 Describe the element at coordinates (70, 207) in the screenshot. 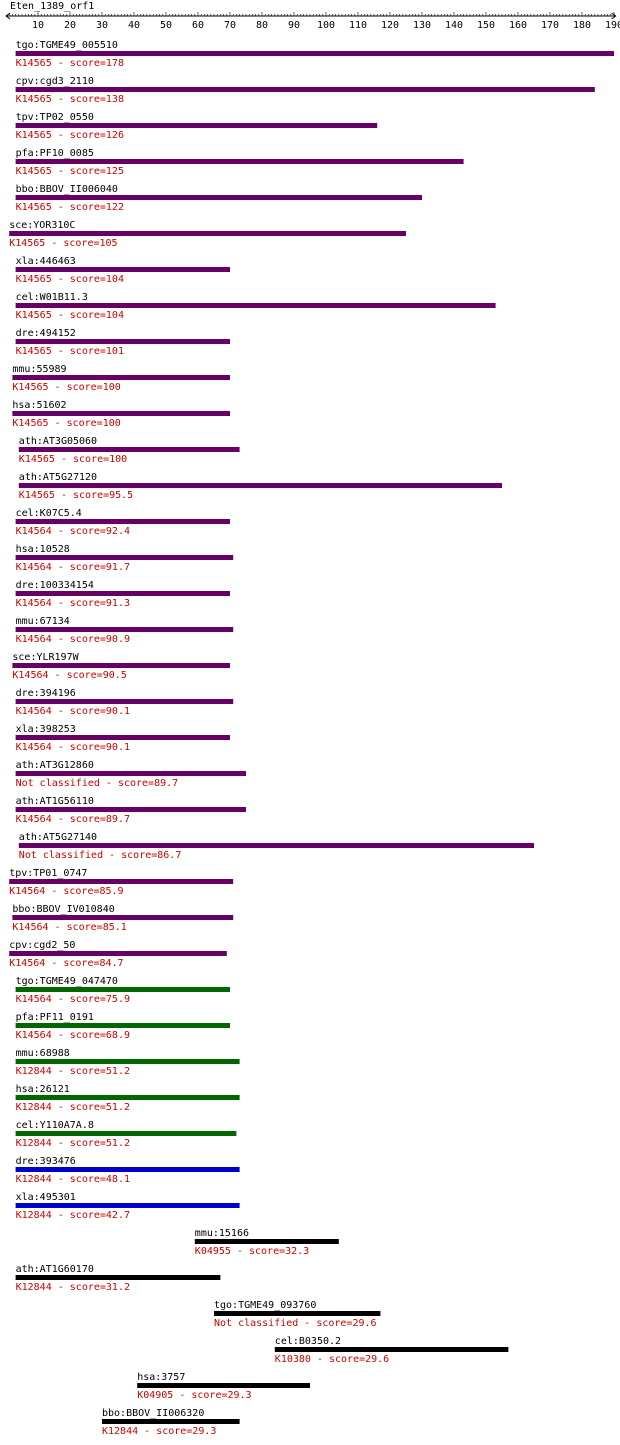

I see `hit-annotation: K14565 - score=122` at that location.